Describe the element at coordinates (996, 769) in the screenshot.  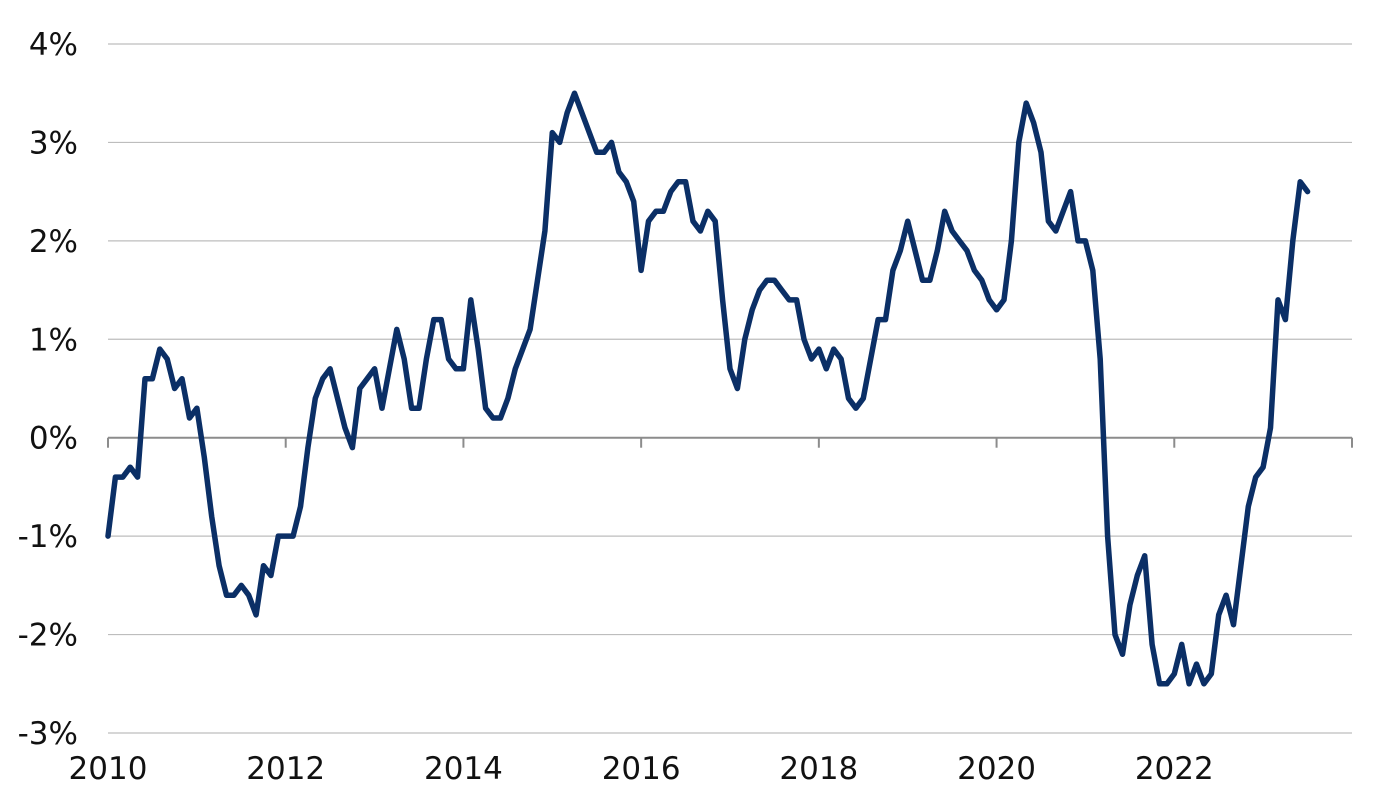
I see `x-tick-label: 2020` at that location.